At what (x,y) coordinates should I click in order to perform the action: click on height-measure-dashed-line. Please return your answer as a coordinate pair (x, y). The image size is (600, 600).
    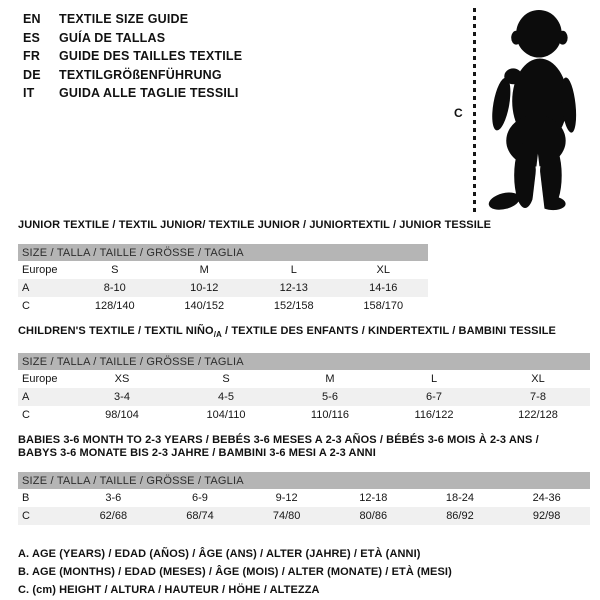
    Looking at the image, I should click on (474, 110).